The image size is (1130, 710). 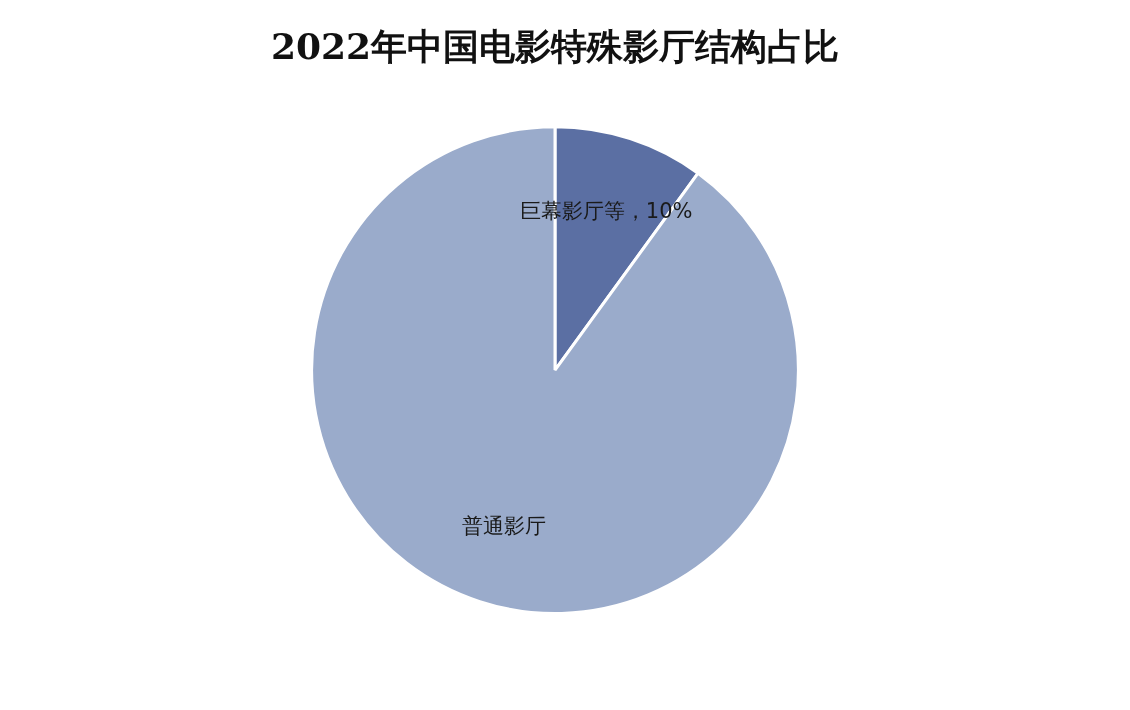 I want to click on slice-label: 普通影厅, so click(x=503, y=525).